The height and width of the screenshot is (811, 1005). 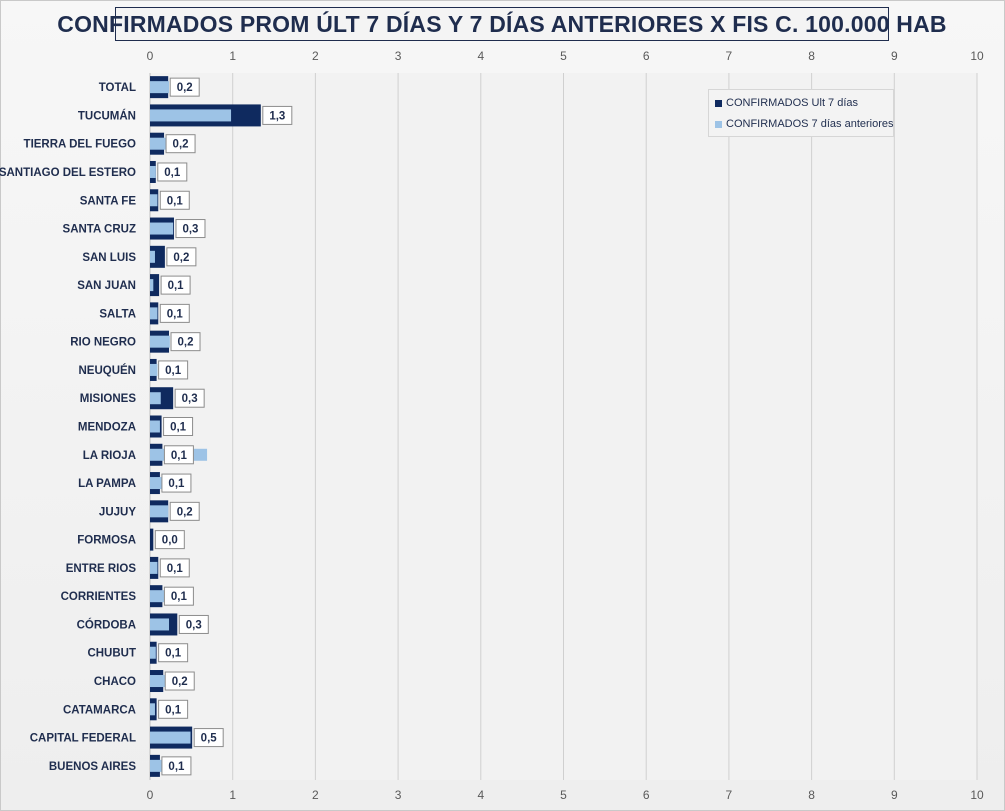 I want to click on x-tick-label-bottom: 7, so click(x=729, y=795).